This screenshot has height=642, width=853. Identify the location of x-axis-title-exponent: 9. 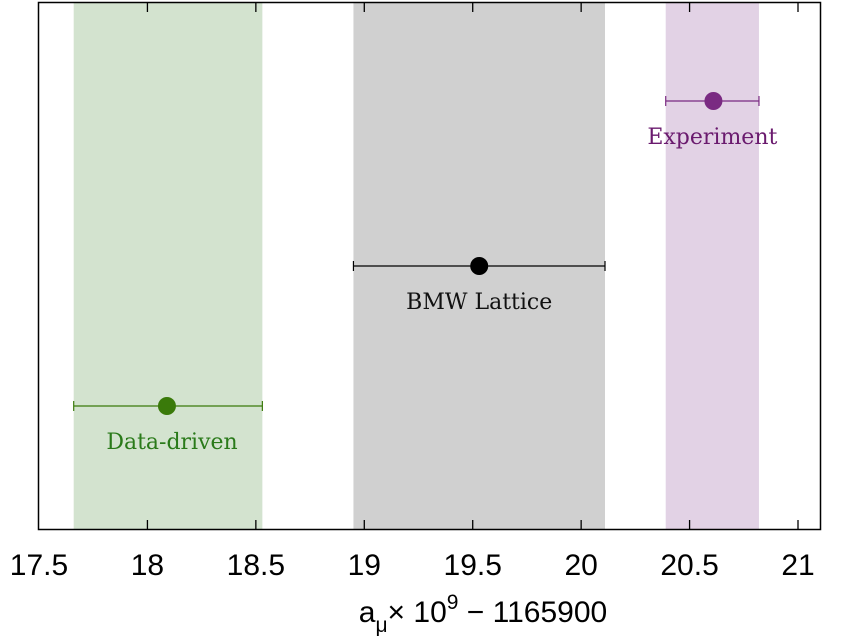
(453, 602).